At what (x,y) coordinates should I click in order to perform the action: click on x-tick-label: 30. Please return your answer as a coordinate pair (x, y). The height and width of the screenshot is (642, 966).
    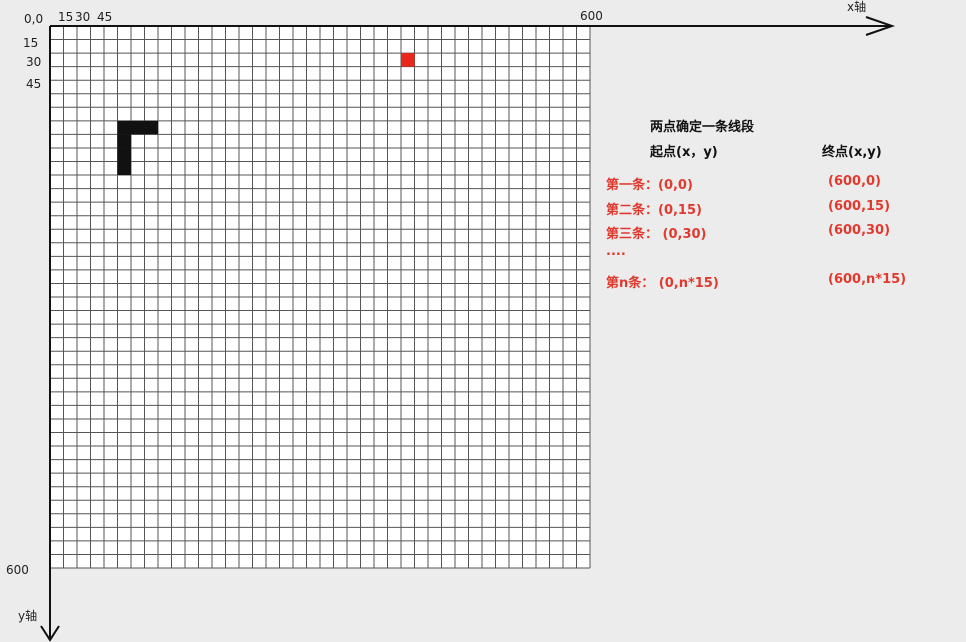
    Looking at the image, I should click on (83, 17).